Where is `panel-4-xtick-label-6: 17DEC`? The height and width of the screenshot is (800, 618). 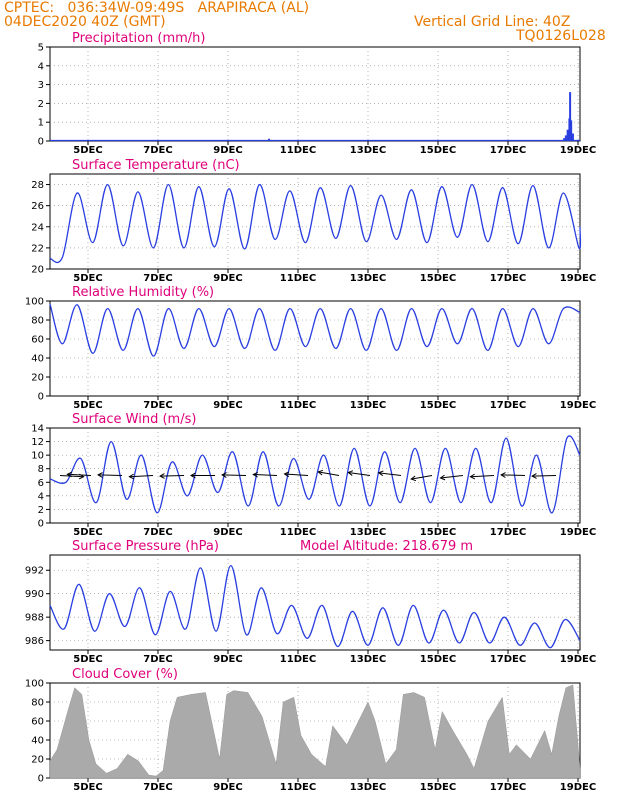
panel-4-xtick-label-6: 17DEC is located at coordinates (508, 532).